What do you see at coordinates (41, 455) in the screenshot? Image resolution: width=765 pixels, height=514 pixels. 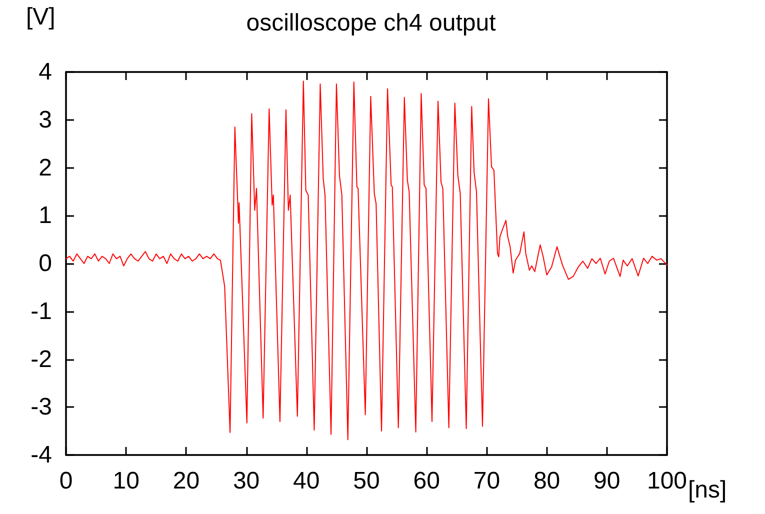 I see `y-tick-label: -4` at bounding box center [41, 455].